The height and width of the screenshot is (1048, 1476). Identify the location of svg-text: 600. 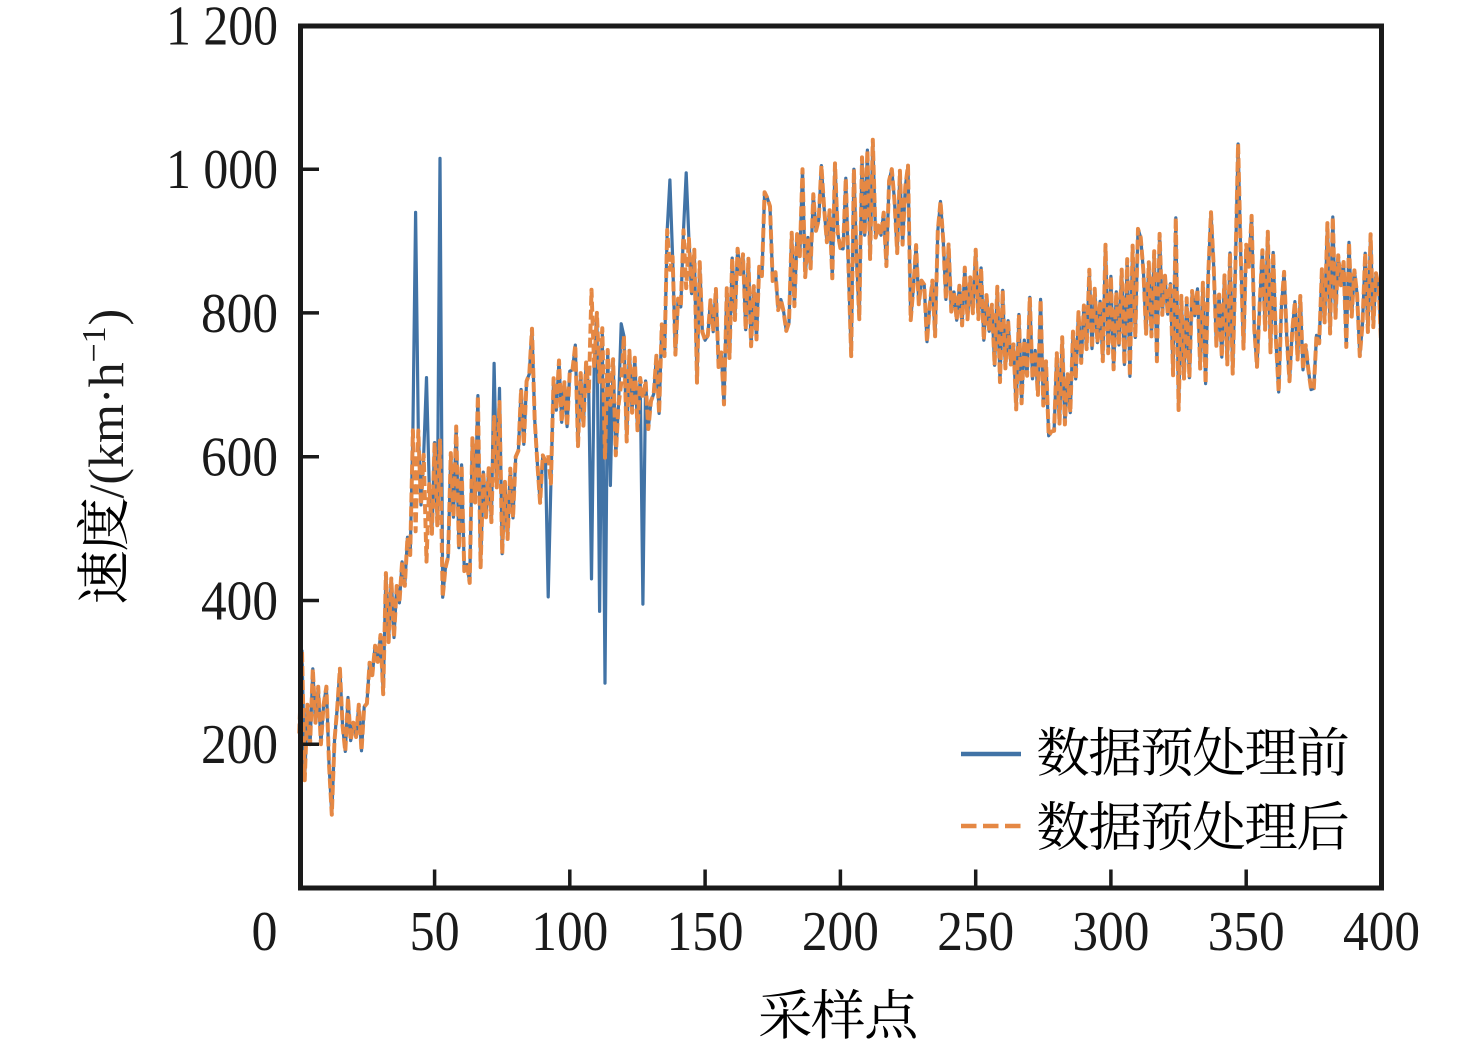
(239, 458).